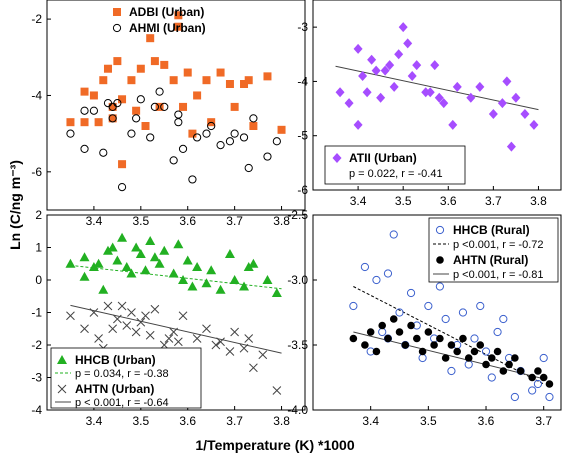 The height and width of the screenshot is (457, 568). I want to click on y-tick-label: 1, so click(38, 248).